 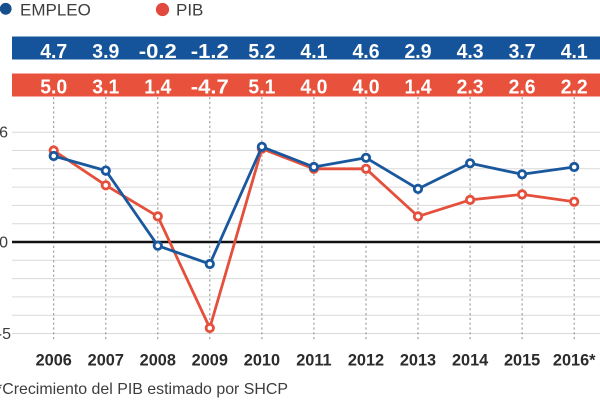 I want to click on svg-text: 2013, so click(x=418, y=361).